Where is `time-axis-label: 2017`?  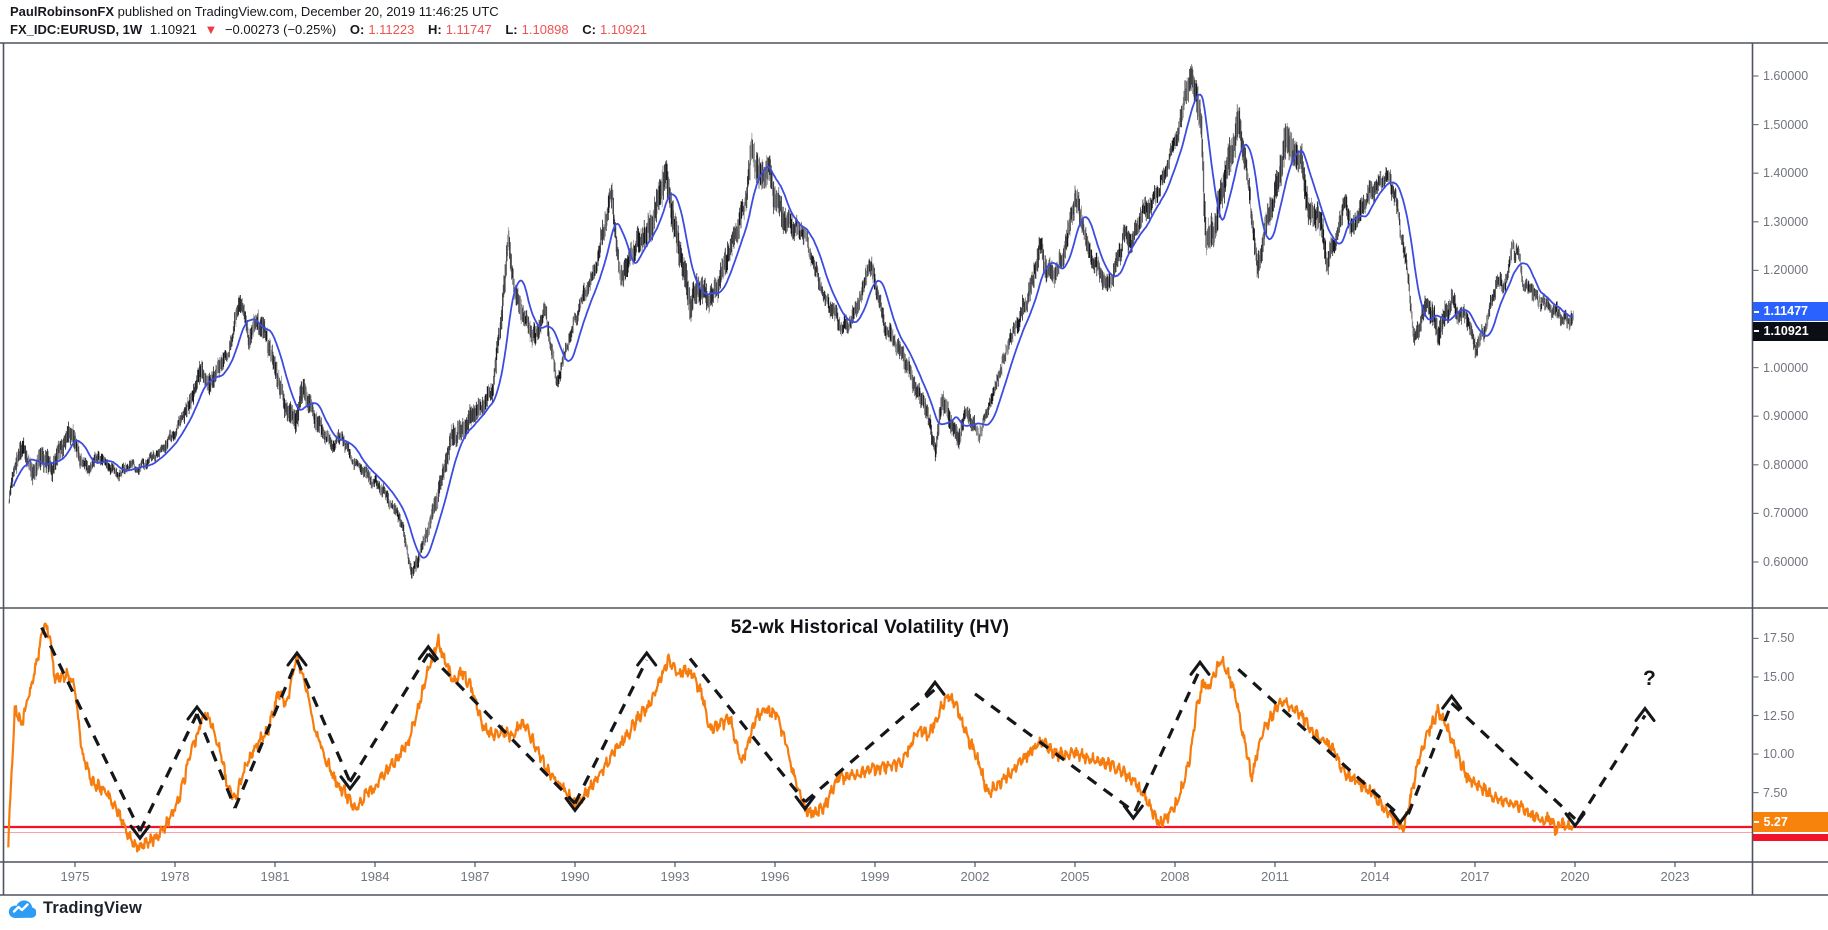
time-axis-label: 2017 is located at coordinates (1475, 876).